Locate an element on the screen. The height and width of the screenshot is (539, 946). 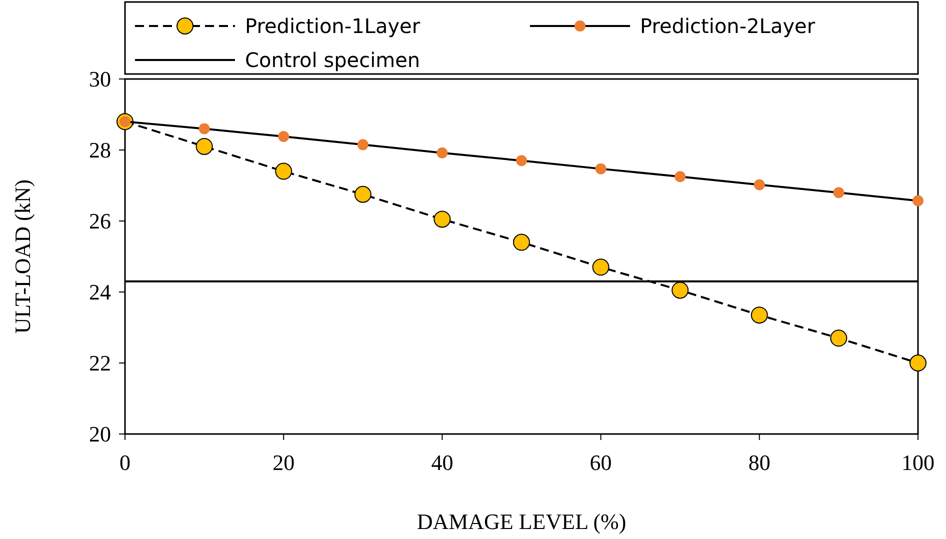
x-tick-label: 40 is located at coordinates (442, 462).